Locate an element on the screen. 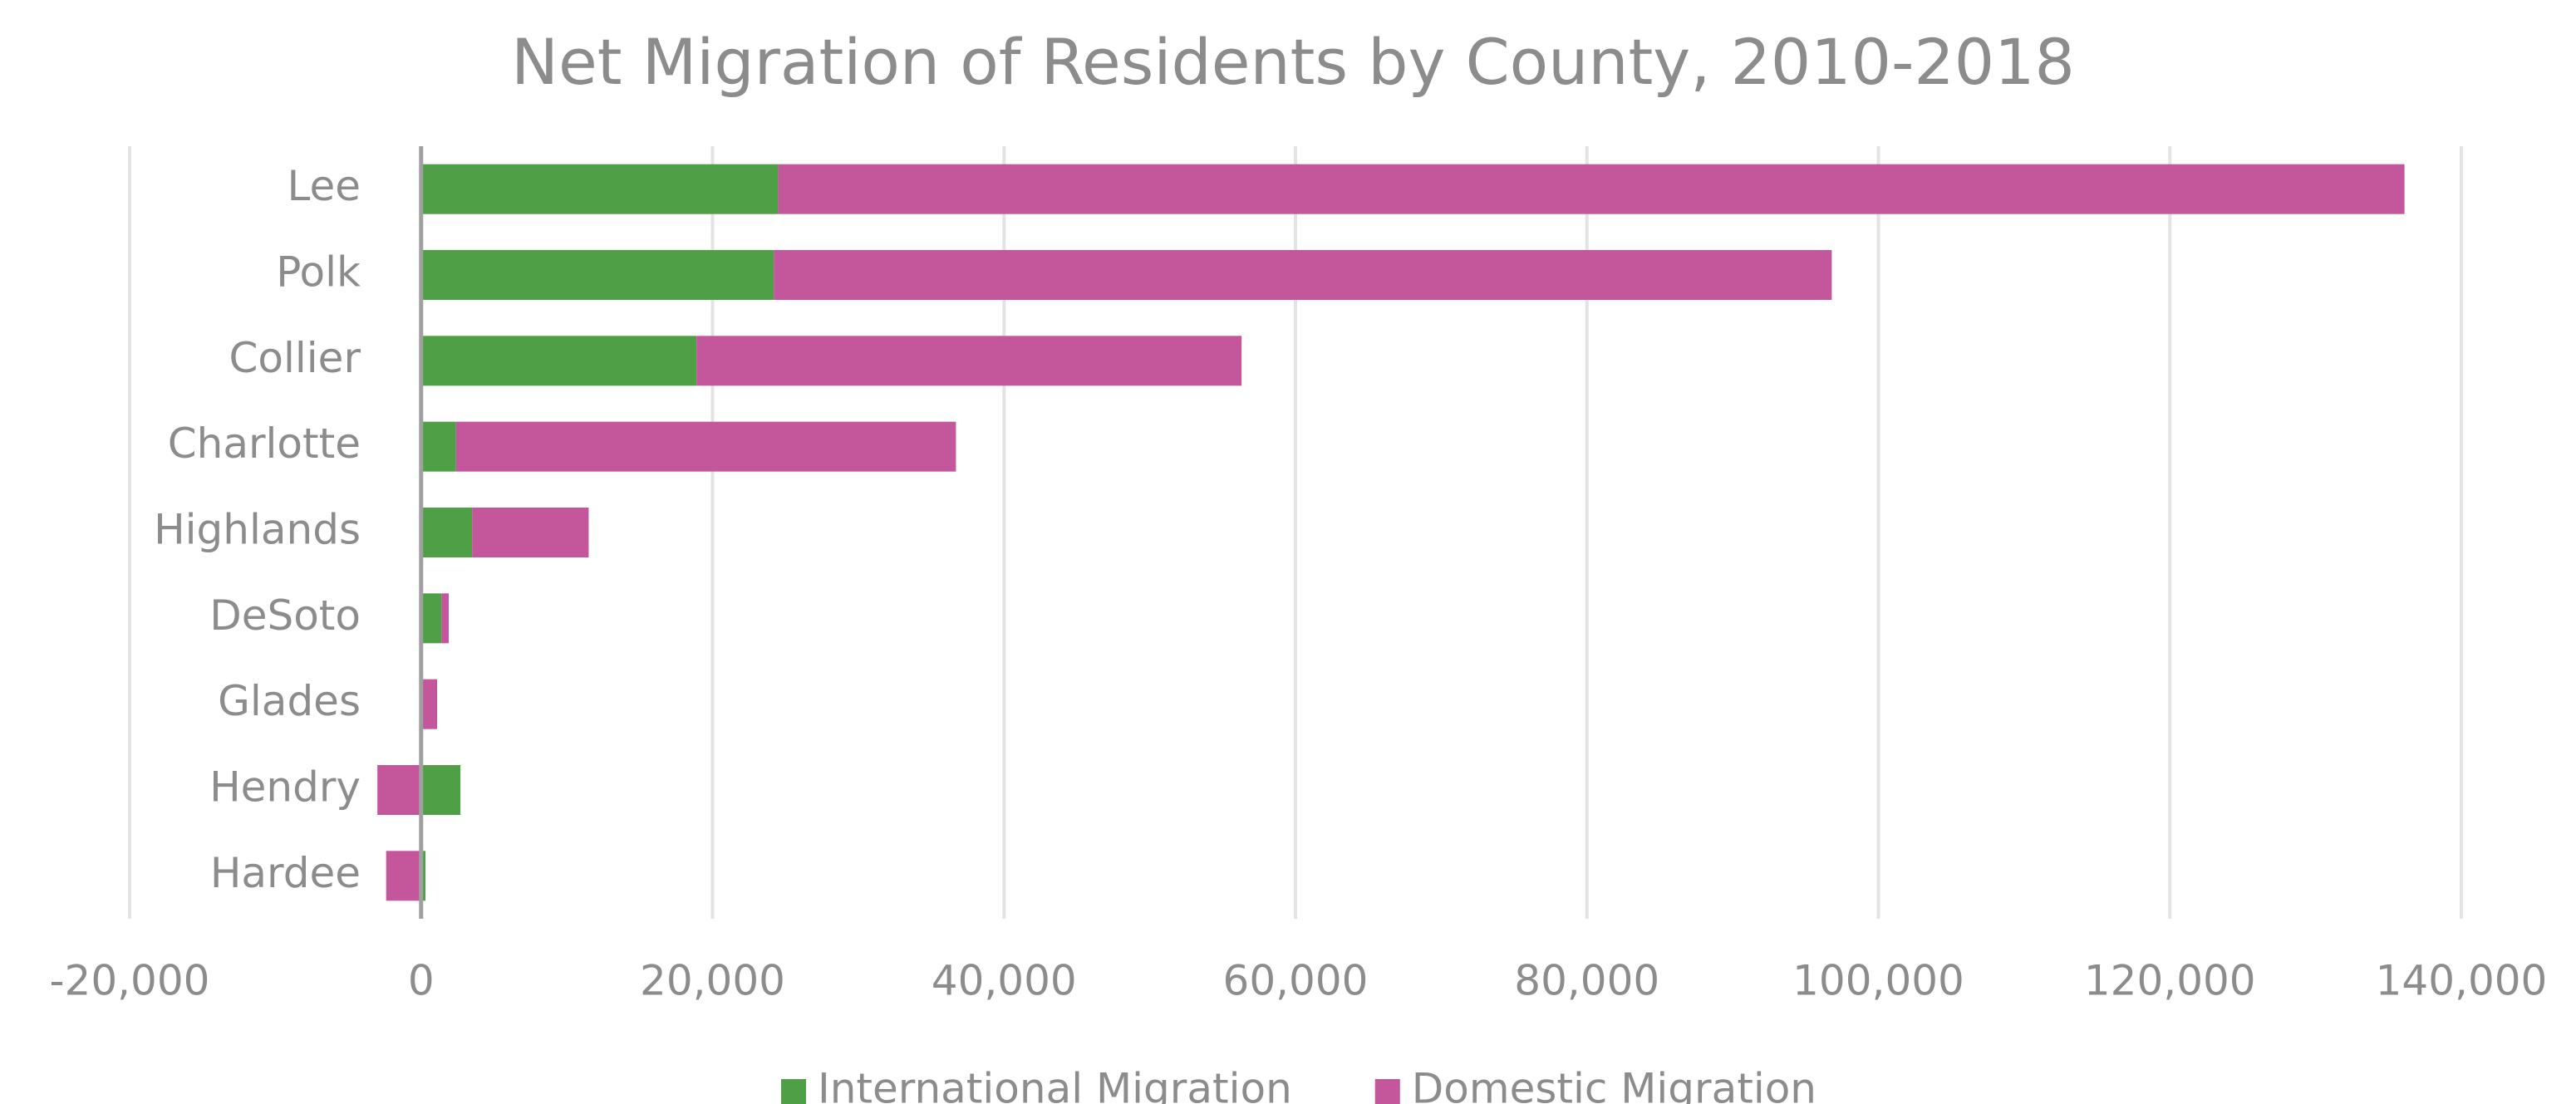  y-tick-label: Hendry is located at coordinates (285, 787).